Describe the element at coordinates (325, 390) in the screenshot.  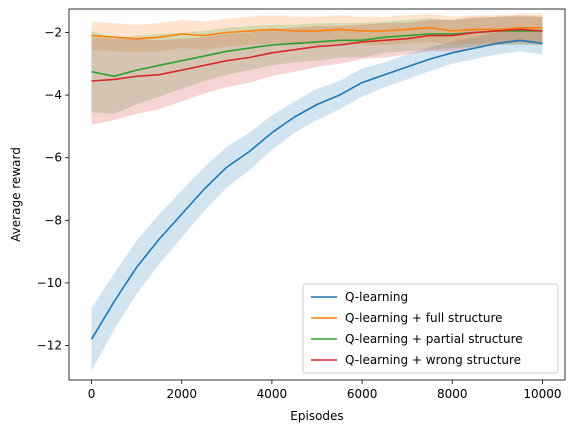
I see `x-axis-ticks: 0 2000 4000 6000 8000 10000` at that location.